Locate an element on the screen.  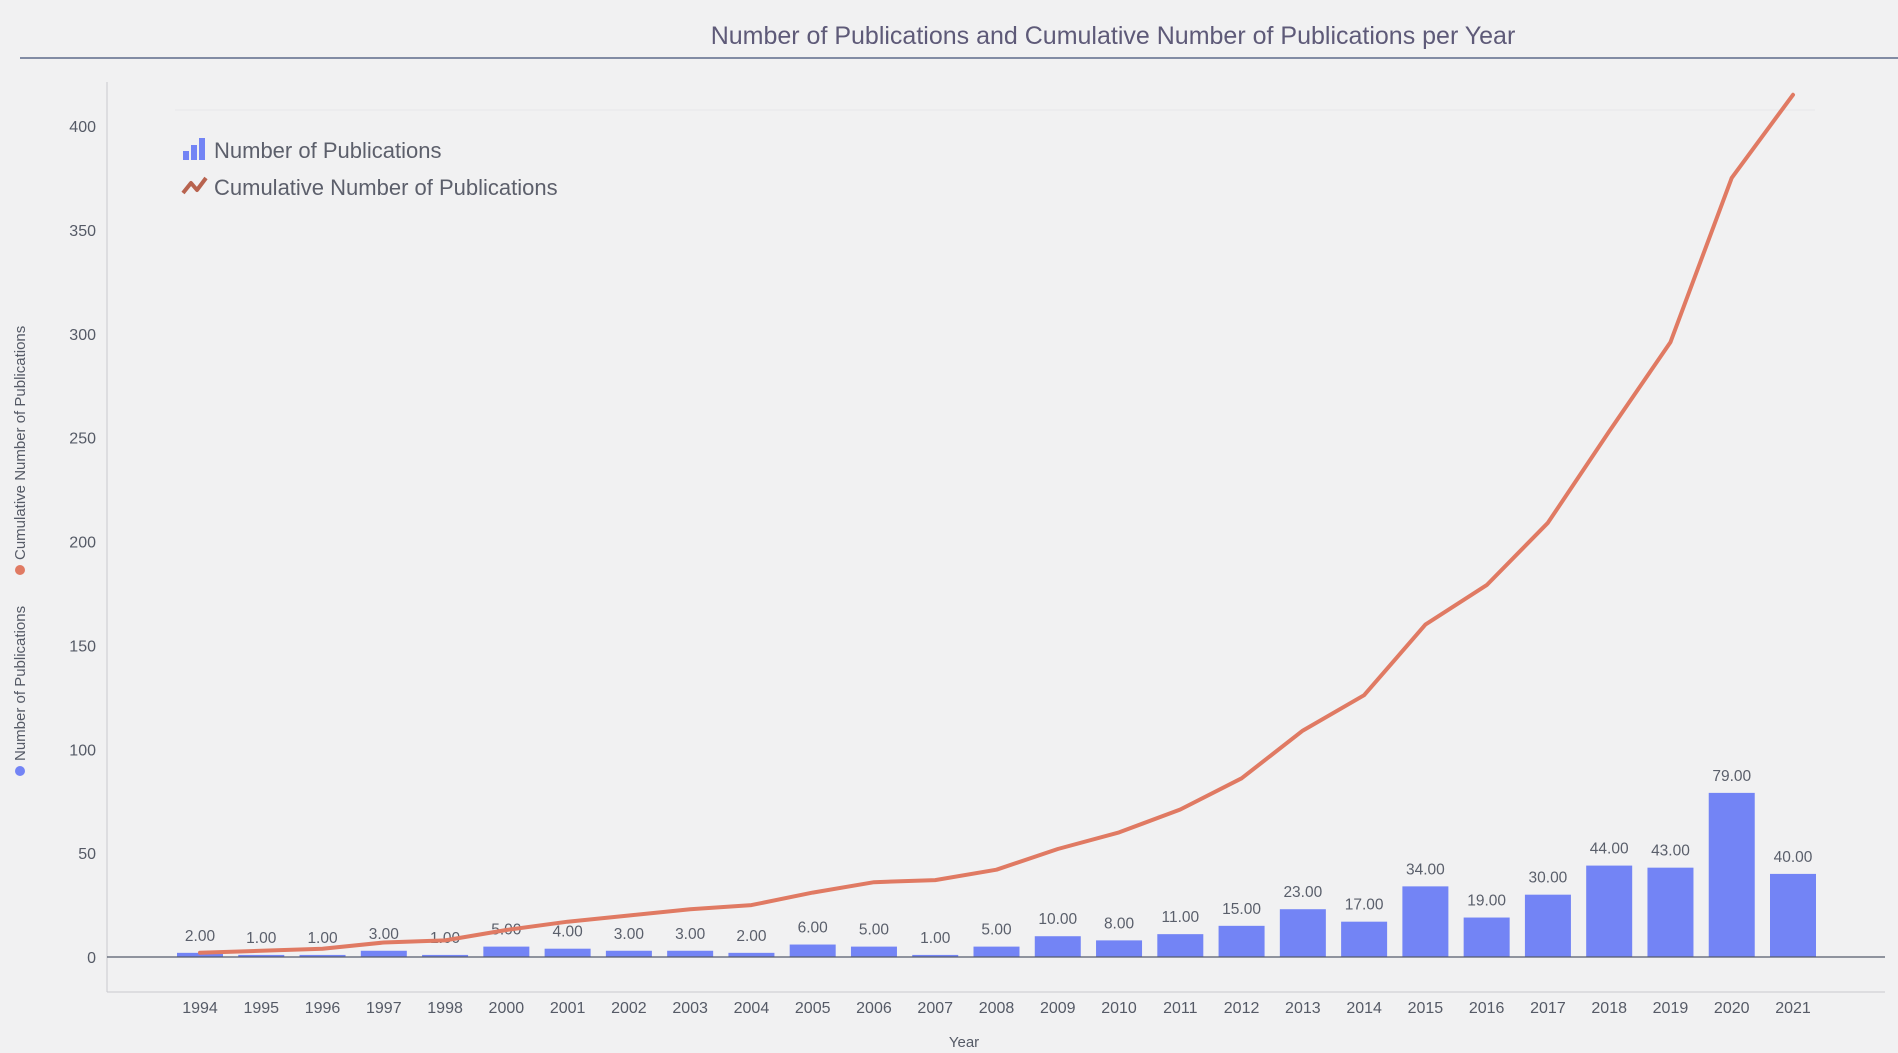
bar-data-label: 43.00 is located at coordinates (1670, 851).